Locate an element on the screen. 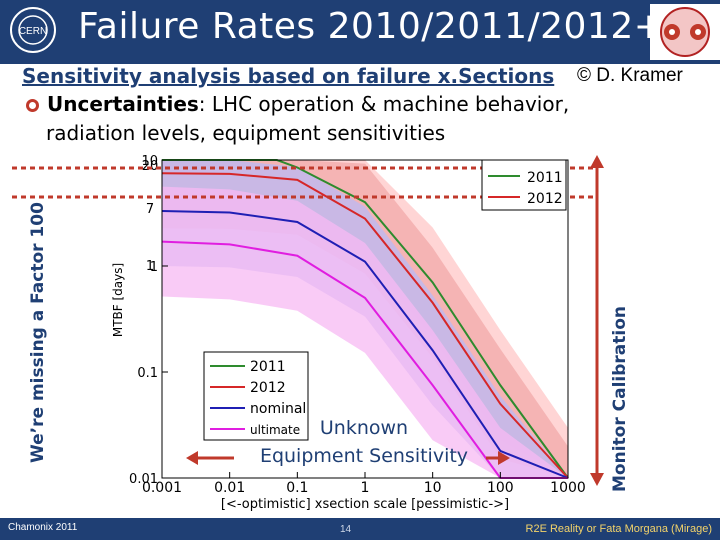  page-number: 14 is located at coordinates (346, 529).